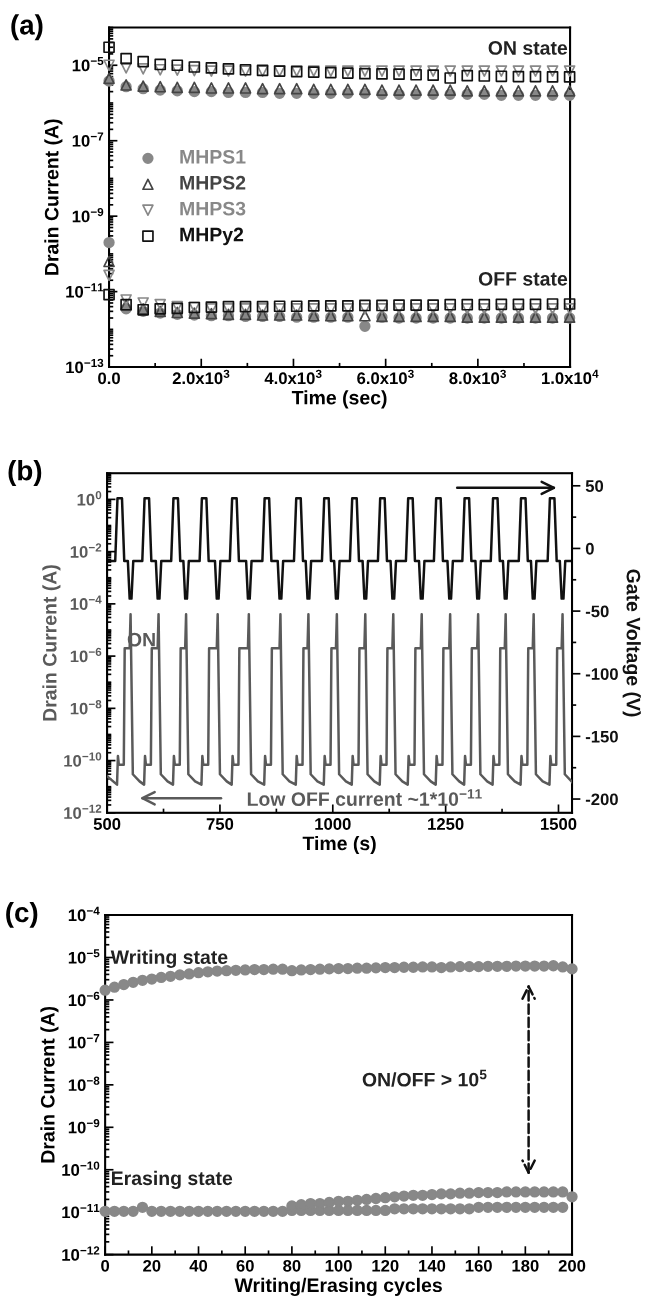 Image resolution: width=653 pixels, height=1311 pixels. Describe the element at coordinates (245, 1265) in the screenshot. I see `x-tick-label: 60` at that location.